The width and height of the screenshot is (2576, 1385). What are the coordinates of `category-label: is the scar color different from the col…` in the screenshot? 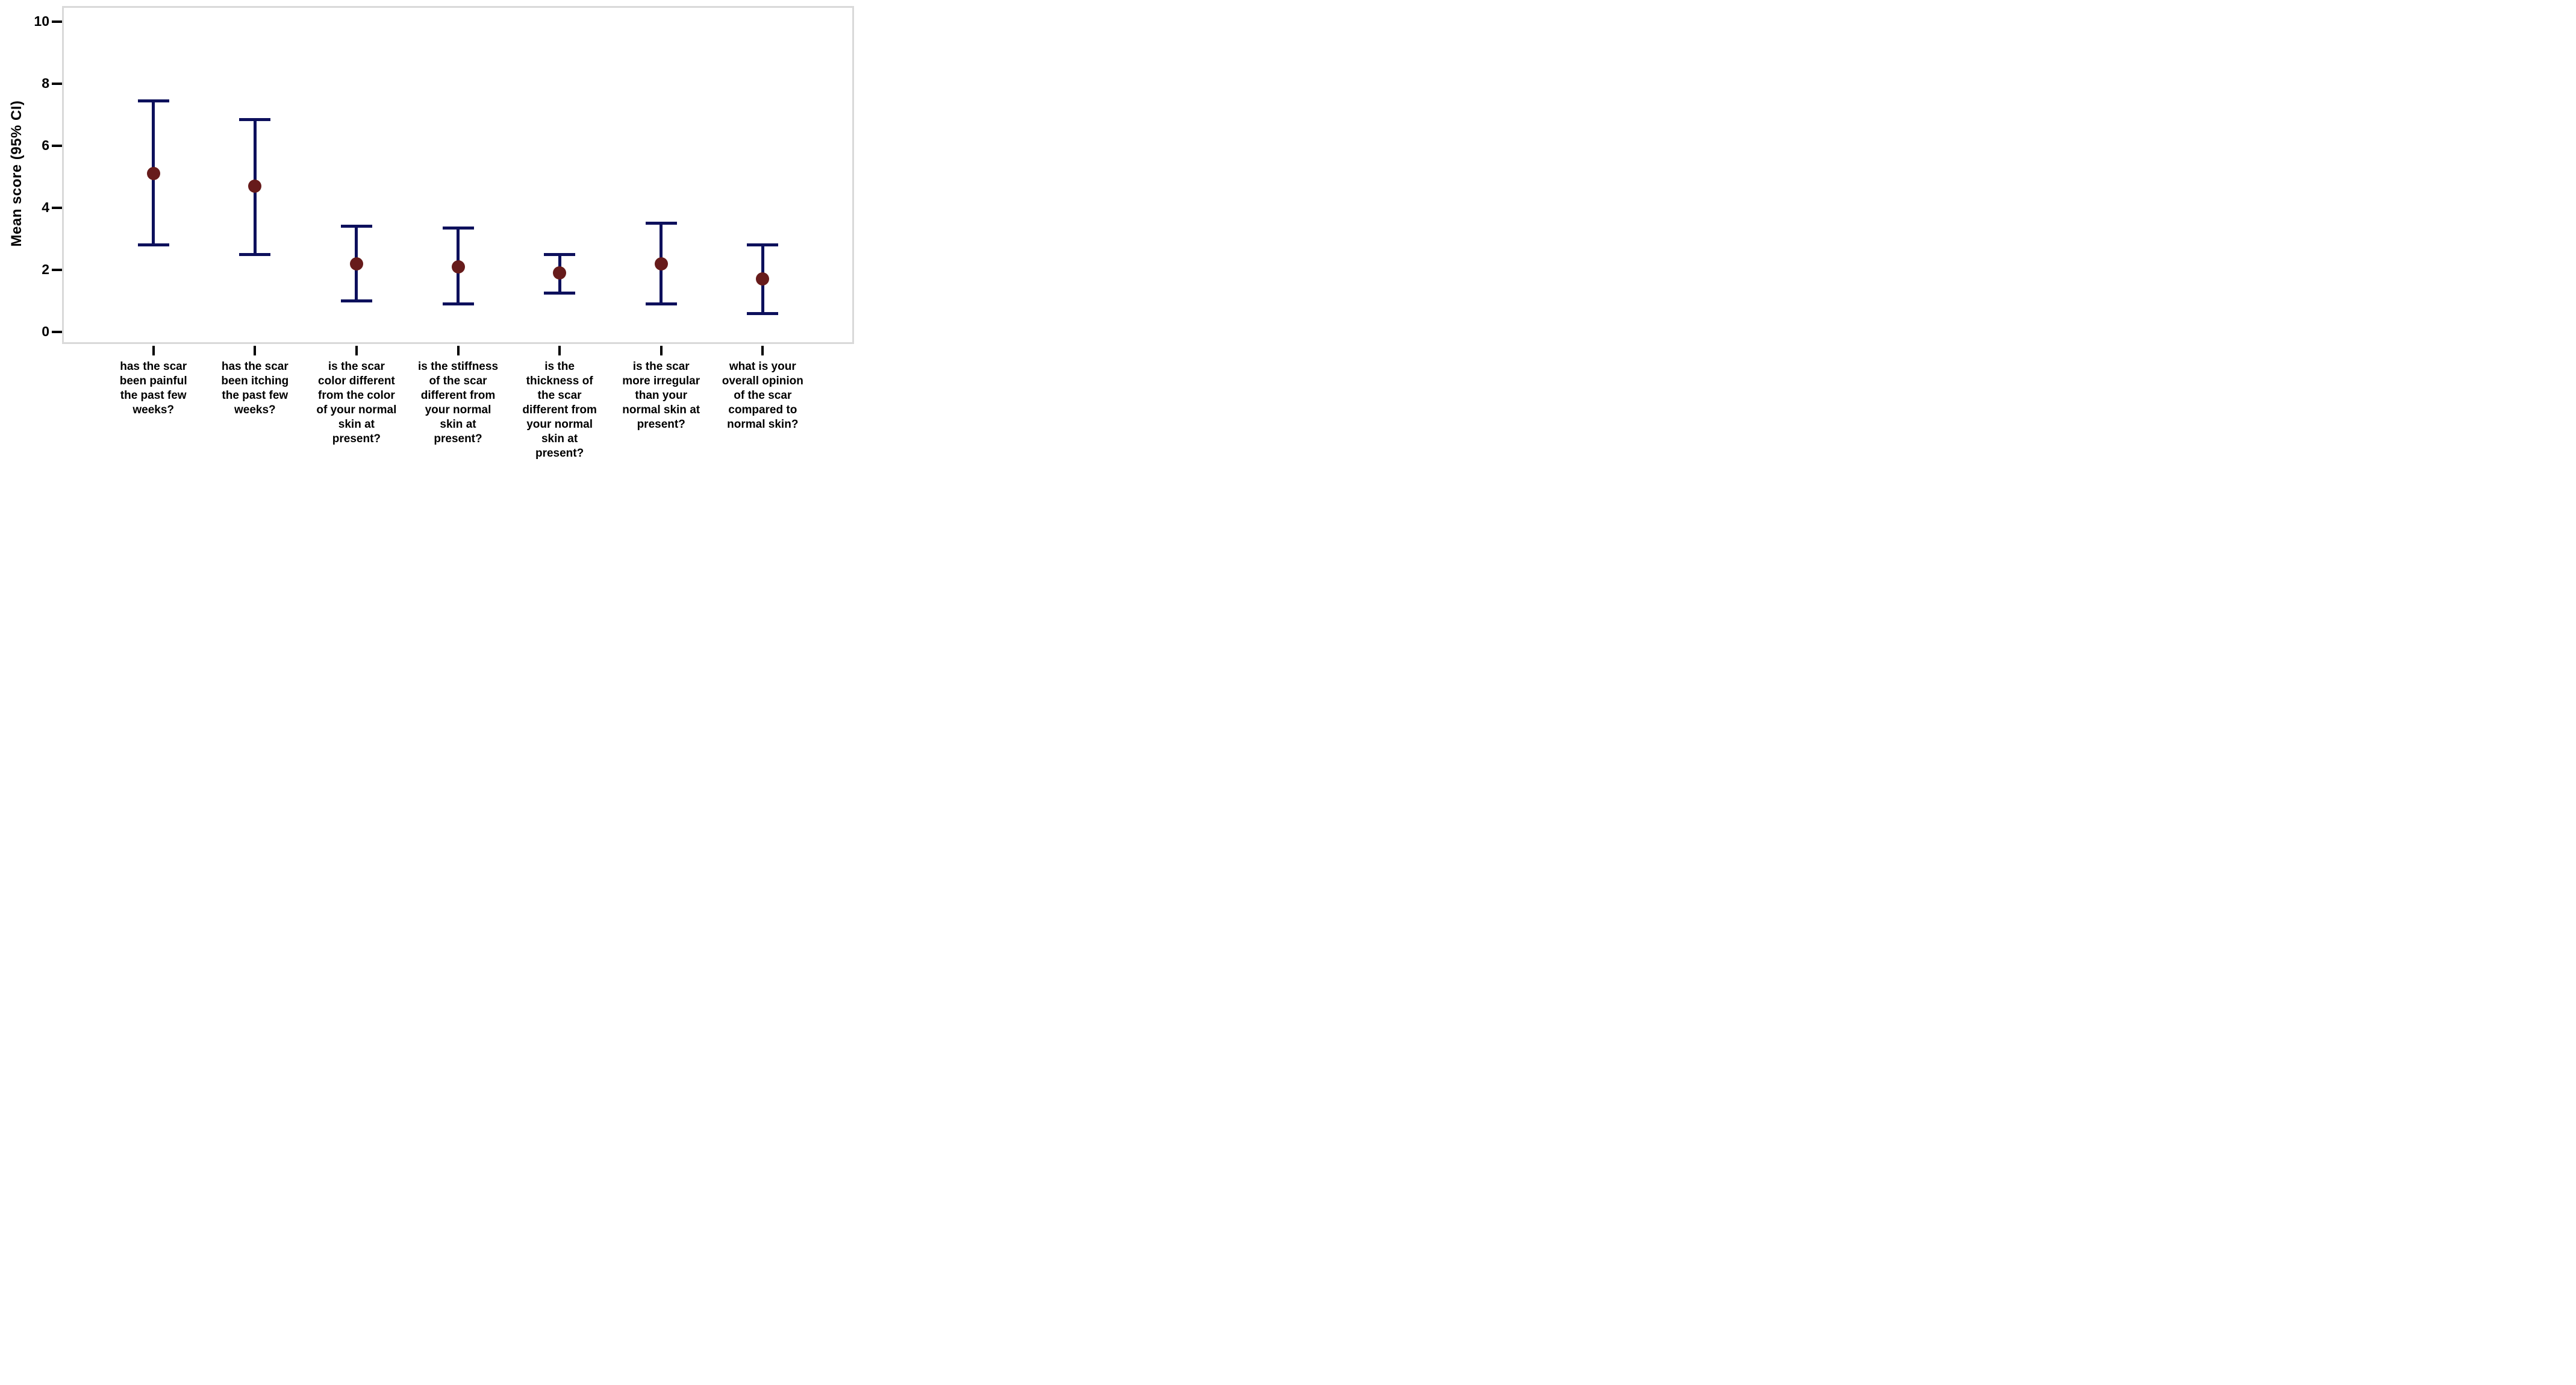 It's located at (356, 402).